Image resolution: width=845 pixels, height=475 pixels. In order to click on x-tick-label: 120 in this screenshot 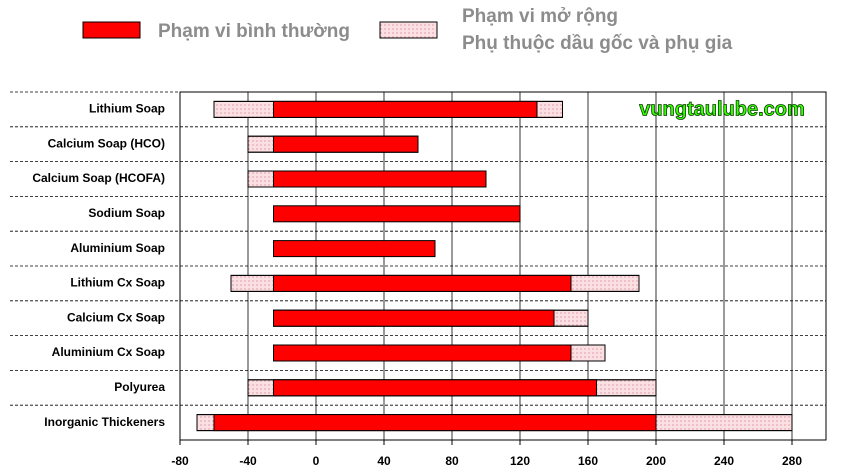, I will do `click(520, 461)`.